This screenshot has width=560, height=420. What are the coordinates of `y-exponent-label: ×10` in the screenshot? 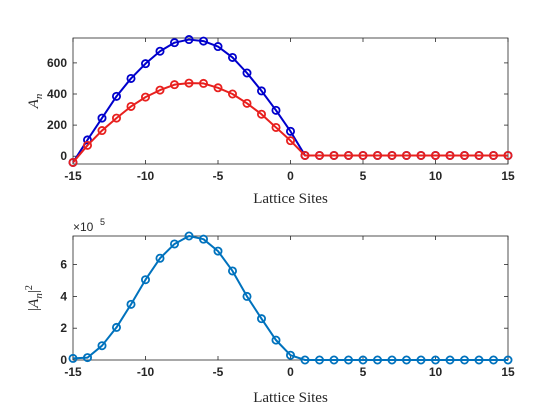 It's located at (83, 227).